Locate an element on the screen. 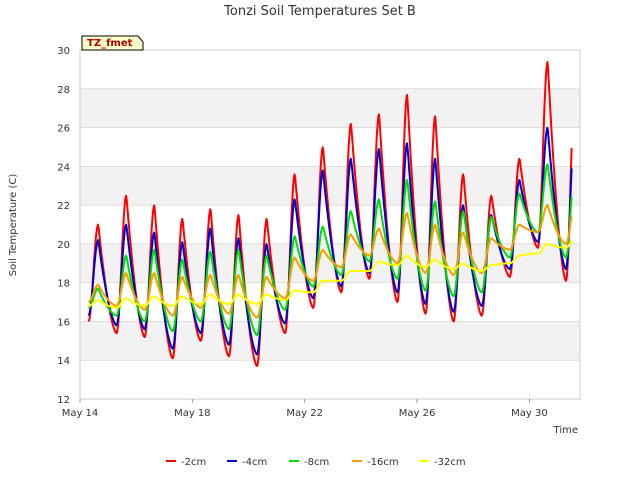 The image size is (640, 480). y-tick-label: 18 is located at coordinates (63, 284).